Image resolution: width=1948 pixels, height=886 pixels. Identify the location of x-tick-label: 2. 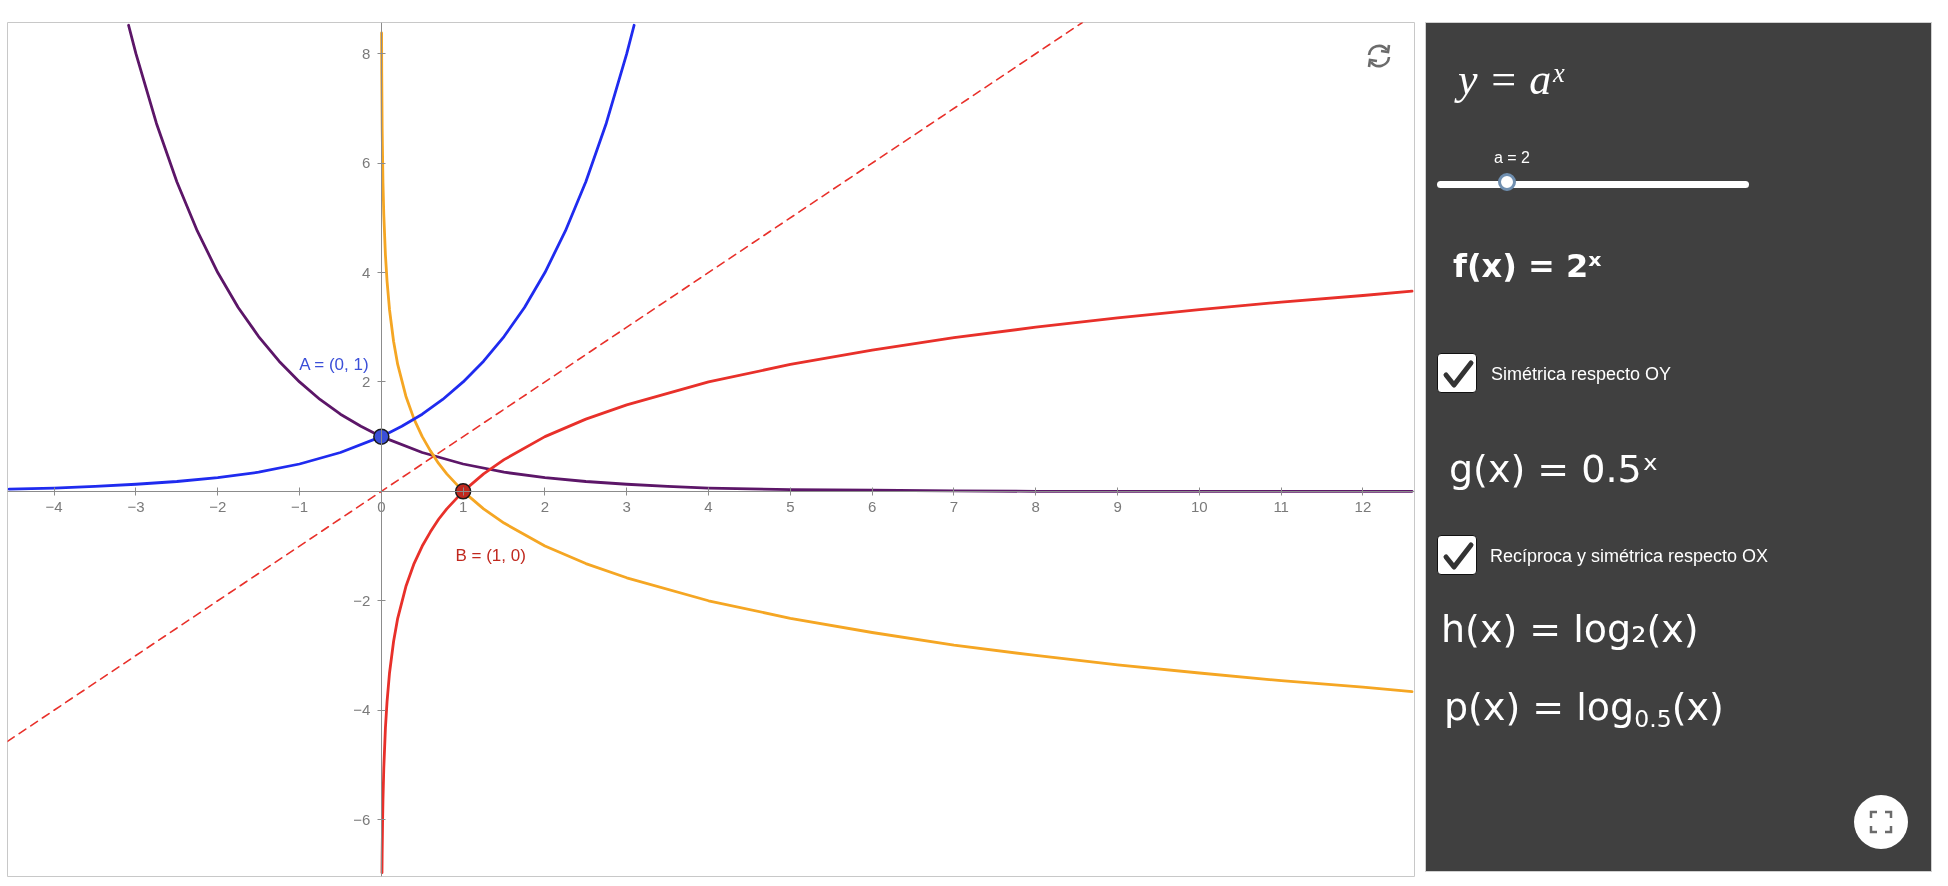
(545, 507).